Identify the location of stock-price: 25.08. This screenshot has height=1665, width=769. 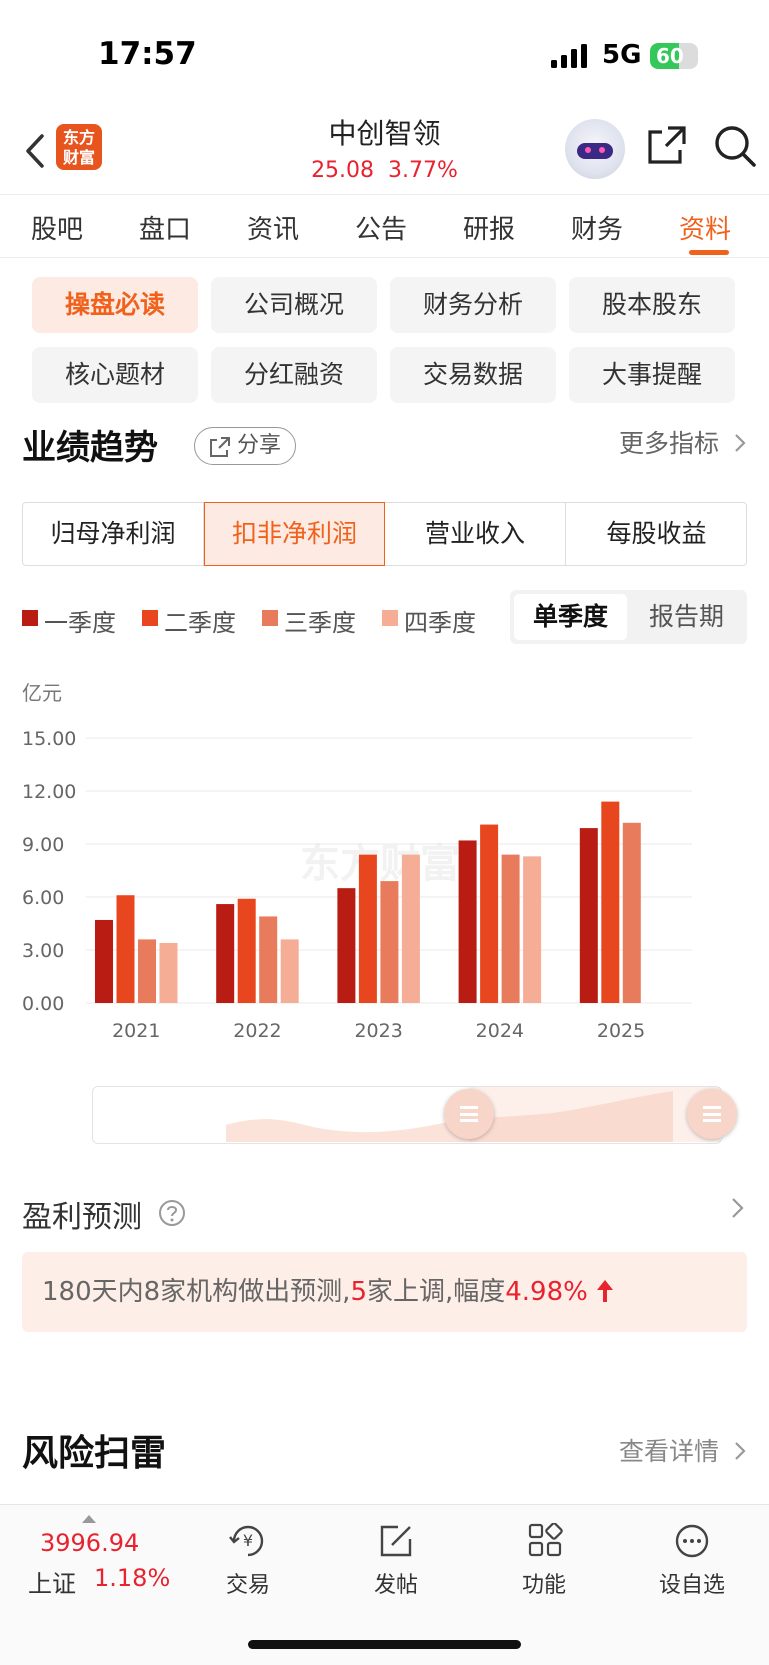
(343, 170).